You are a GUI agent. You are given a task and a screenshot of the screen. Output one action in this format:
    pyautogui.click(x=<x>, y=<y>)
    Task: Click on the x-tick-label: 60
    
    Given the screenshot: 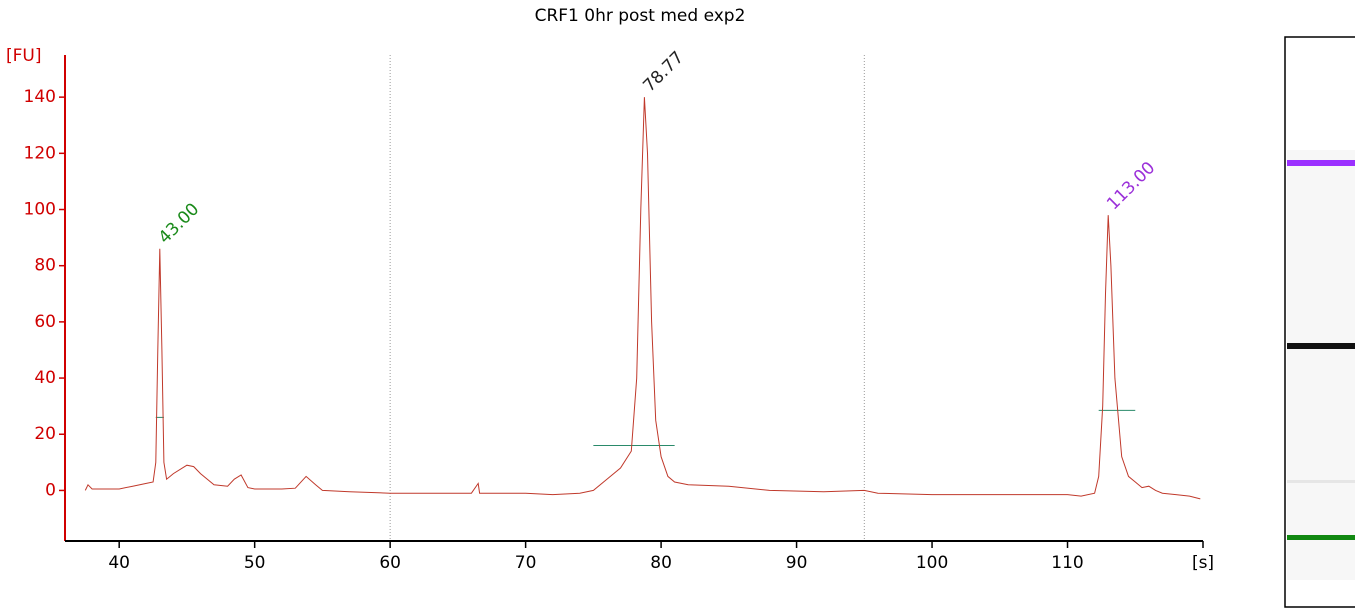 What is the action you would take?
    pyautogui.click(x=390, y=563)
    